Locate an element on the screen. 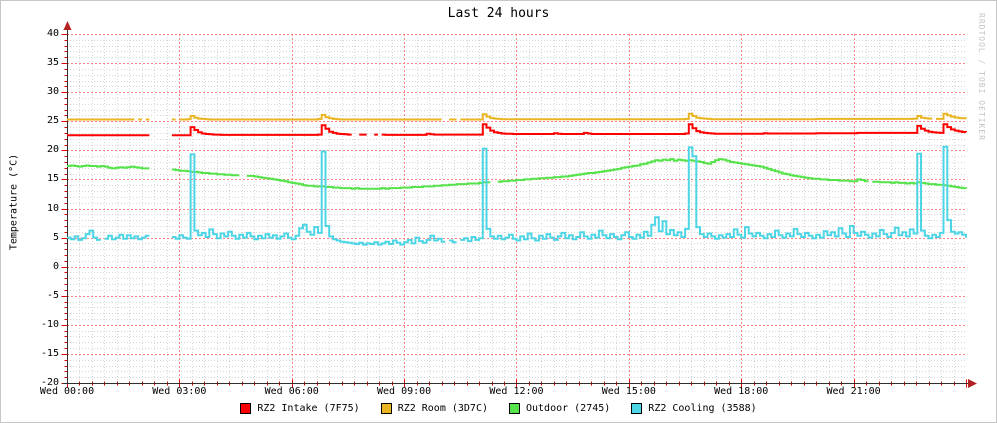  x-axis-arrow-icon is located at coordinates (972, 383).